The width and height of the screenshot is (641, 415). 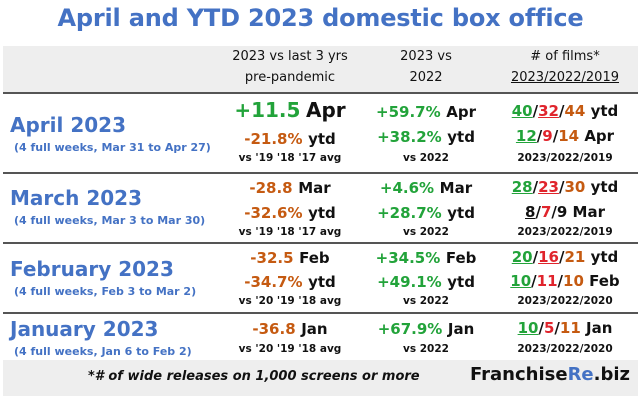 What do you see at coordinates (547, 136) in the screenshot?
I see `c3-b-v2: 9` at bounding box center [547, 136].